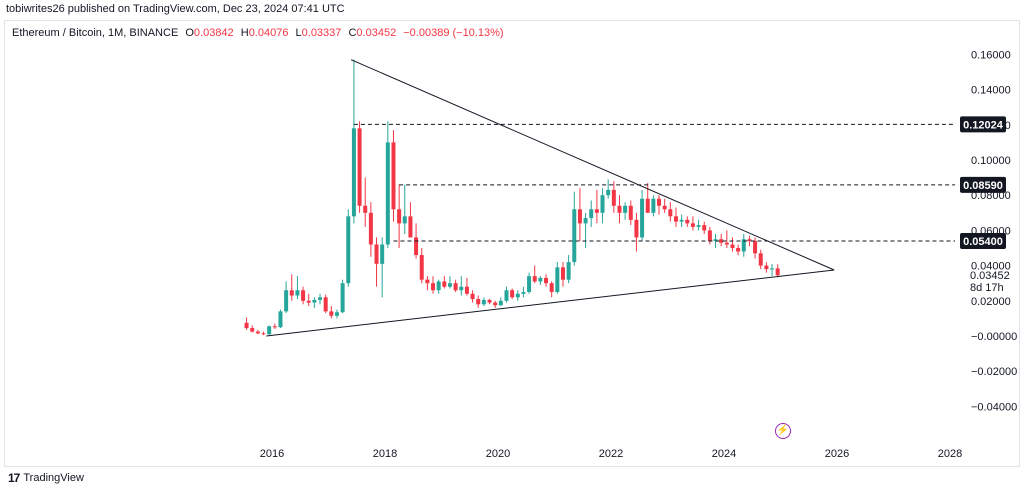  What do you see at coordinates (991, 267) in the screenshot?
I see `price-tick-label: 0.04000` at bounding box center [991, 267].